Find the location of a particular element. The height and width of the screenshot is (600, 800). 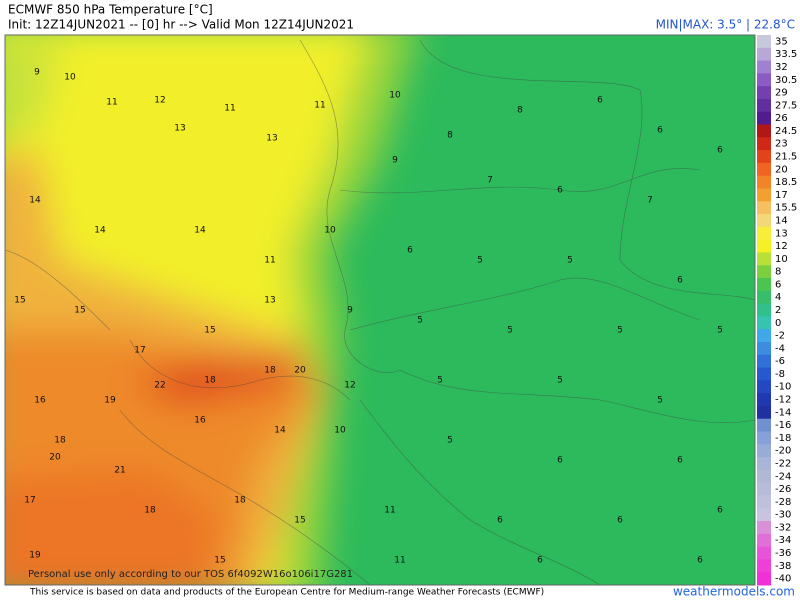

colorbar-label: -16 is located at coordinates (783, 425).